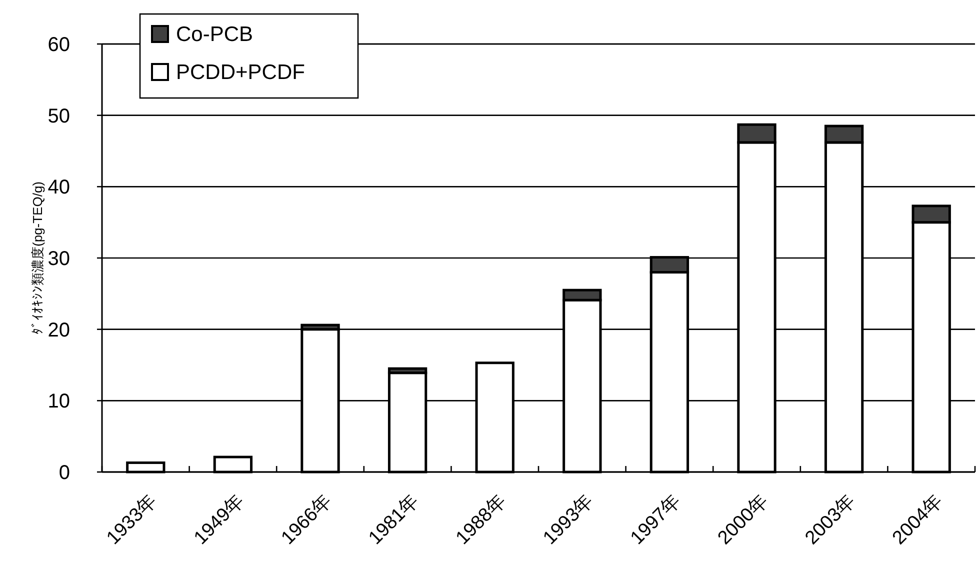 The height and width of the screenshot is (585, 979). I want to click on y-tick-label: 50, so click(59, 116).